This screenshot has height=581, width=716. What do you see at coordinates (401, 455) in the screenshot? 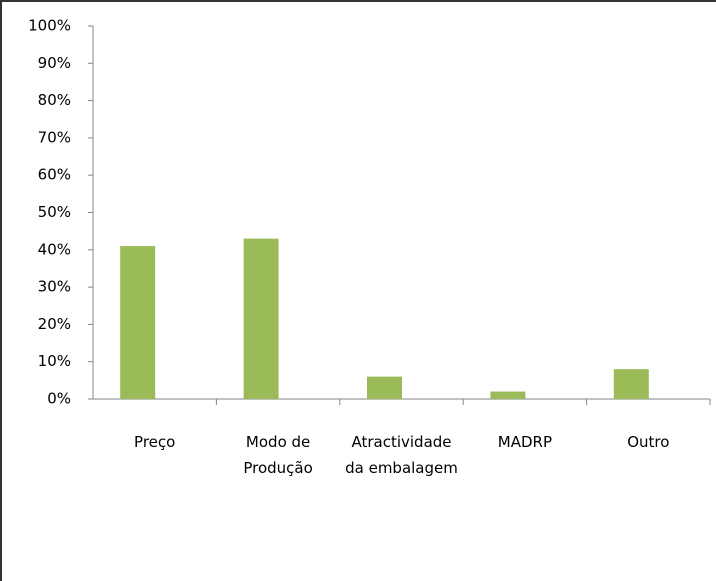
I see `x-tick-label: Atractividade da embalagem` at bounding box center [401, 455].